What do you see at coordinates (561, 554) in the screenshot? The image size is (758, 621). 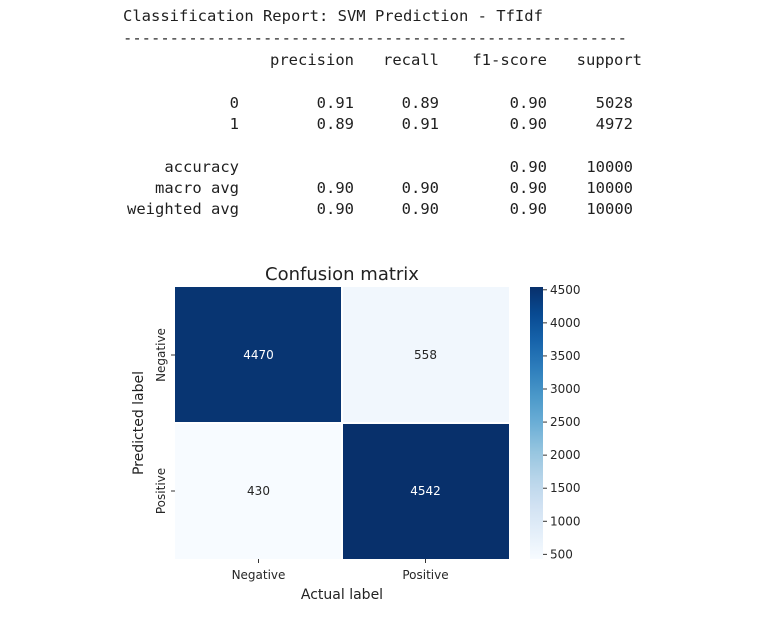 I see `colorbar-tick-label: 500` at bounding box center [561, 554].